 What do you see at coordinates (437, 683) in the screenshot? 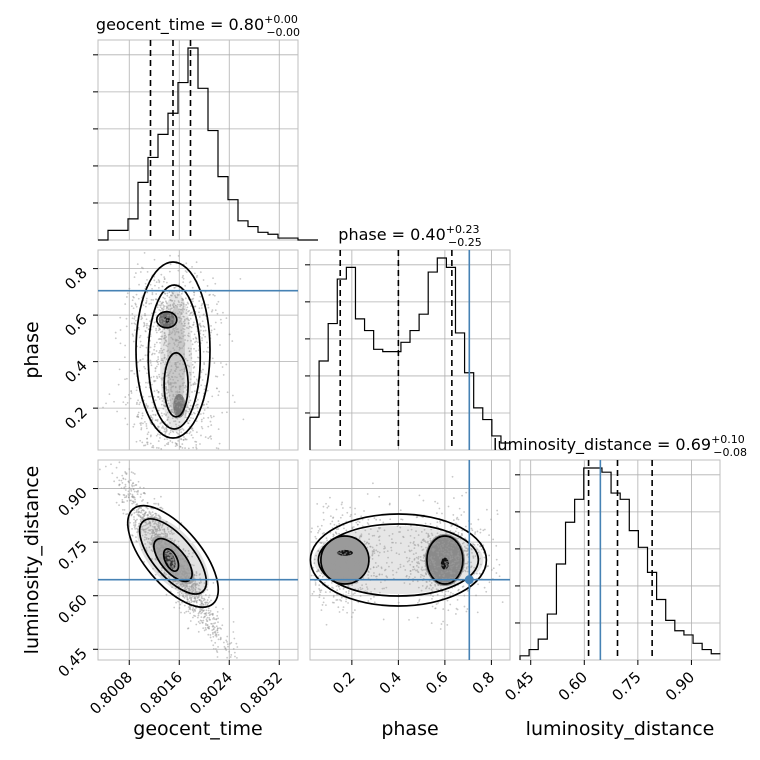
I see `x-tick-label: 0.6` at bounding box center [437, 683].